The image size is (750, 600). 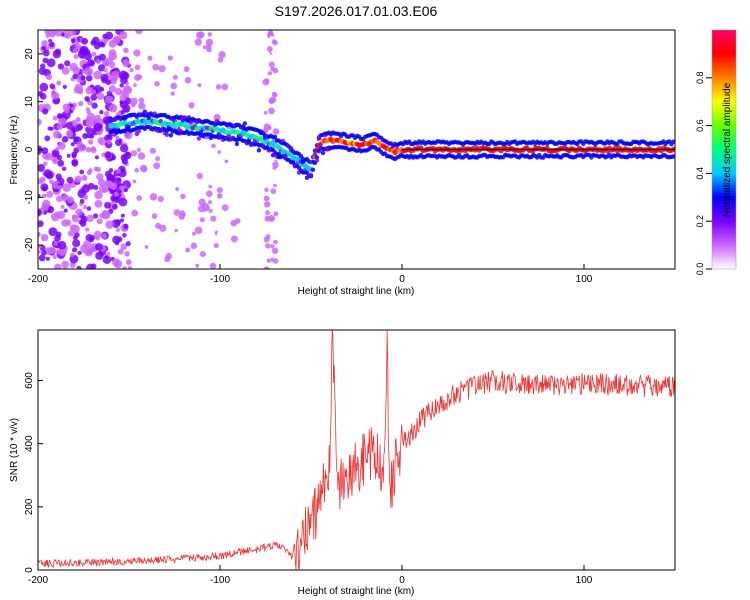 I want to click on spectrogram-y-label: Frequency (Hz), so click(x=14, y=150).